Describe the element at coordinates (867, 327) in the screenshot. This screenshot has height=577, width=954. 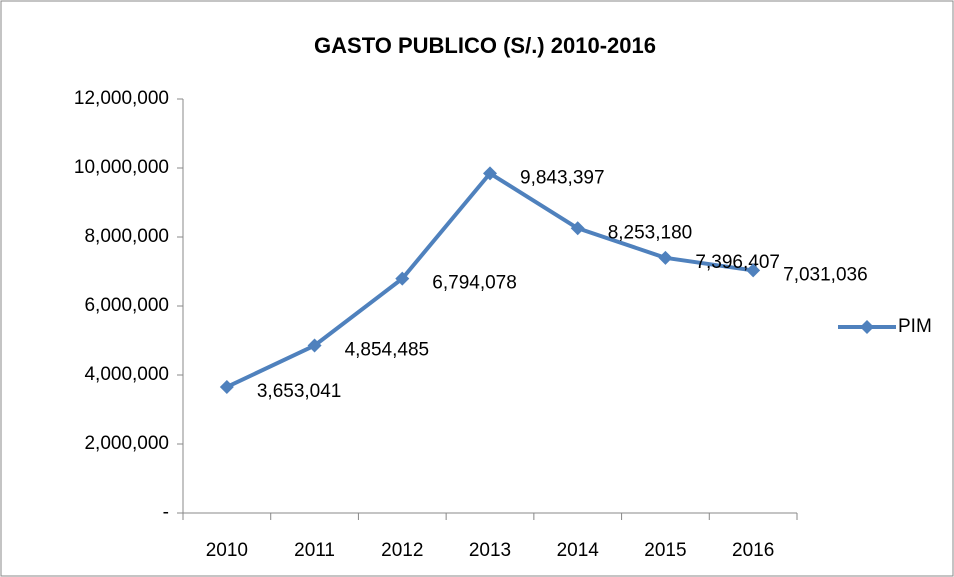
I see `legend-marker` at that location.